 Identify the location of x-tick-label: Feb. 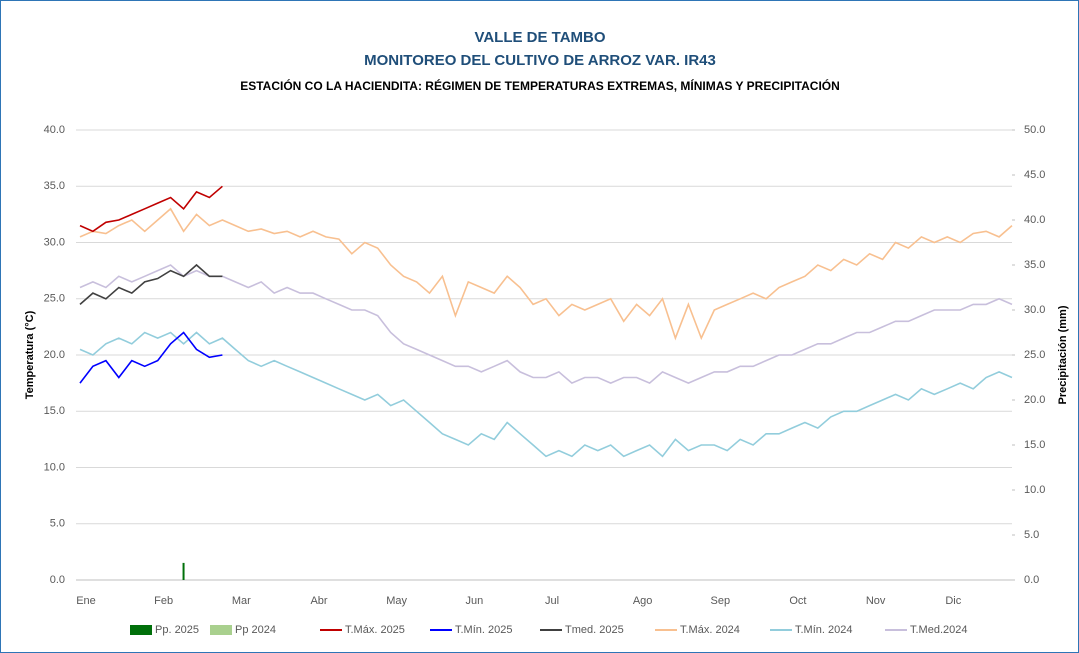
(163, 601).